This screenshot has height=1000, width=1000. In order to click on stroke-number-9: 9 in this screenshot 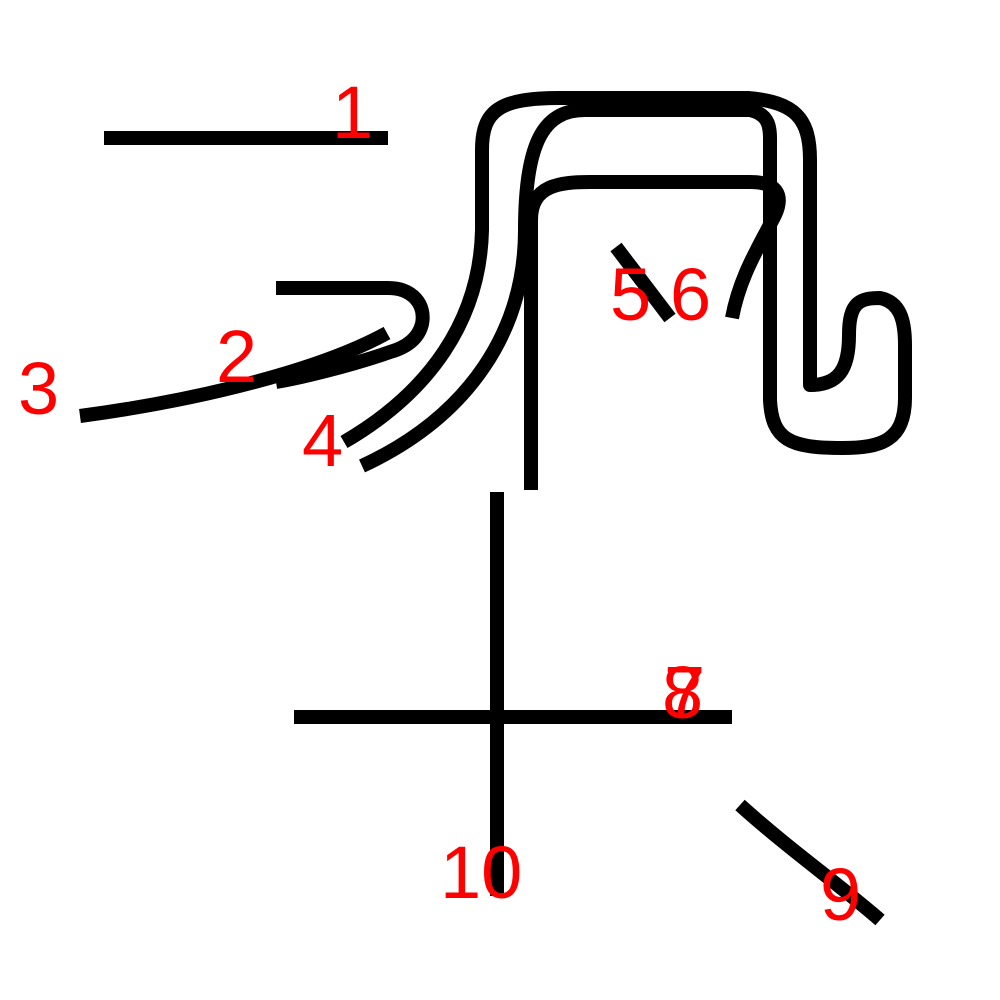, I will do `click(840, 894)`.